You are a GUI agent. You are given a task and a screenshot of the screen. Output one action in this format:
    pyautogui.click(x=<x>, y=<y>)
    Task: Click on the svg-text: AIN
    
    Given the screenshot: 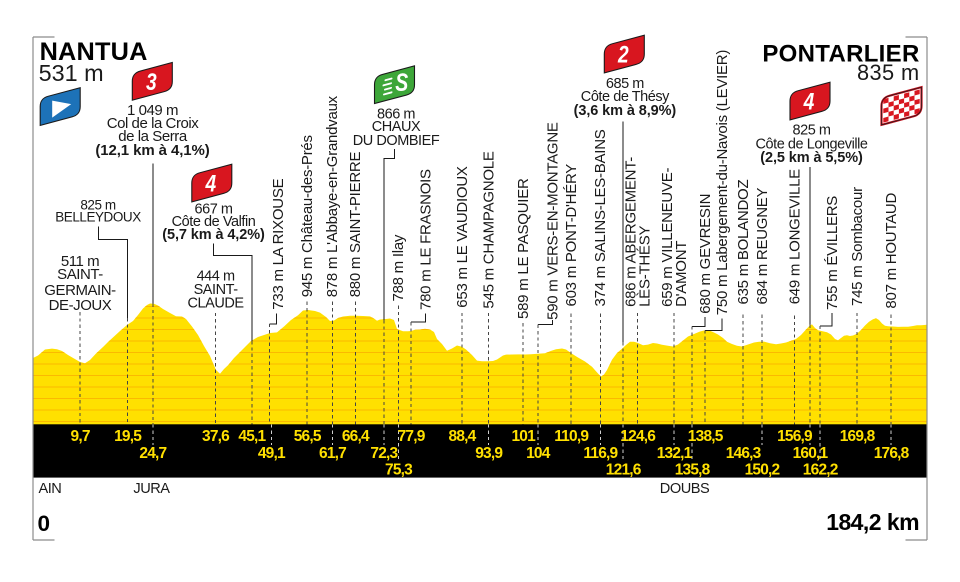 What is the action you would take?
    pyautogui.click(x=50, y=489)
    